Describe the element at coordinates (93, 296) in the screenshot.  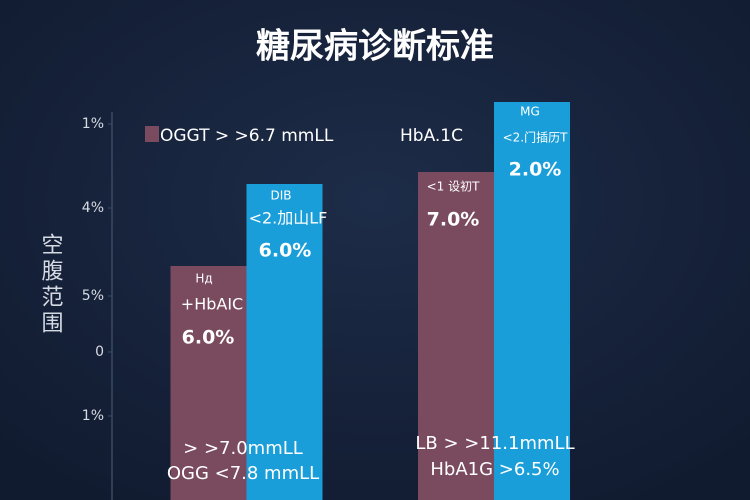
I see `y-tick-label: 5%` at that location.